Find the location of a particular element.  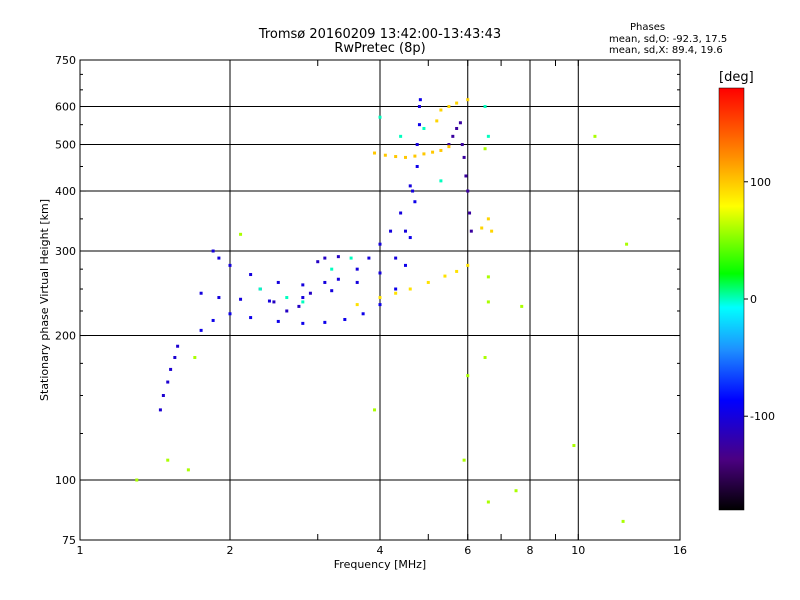

colorbar is located at coordinates (731, 299).